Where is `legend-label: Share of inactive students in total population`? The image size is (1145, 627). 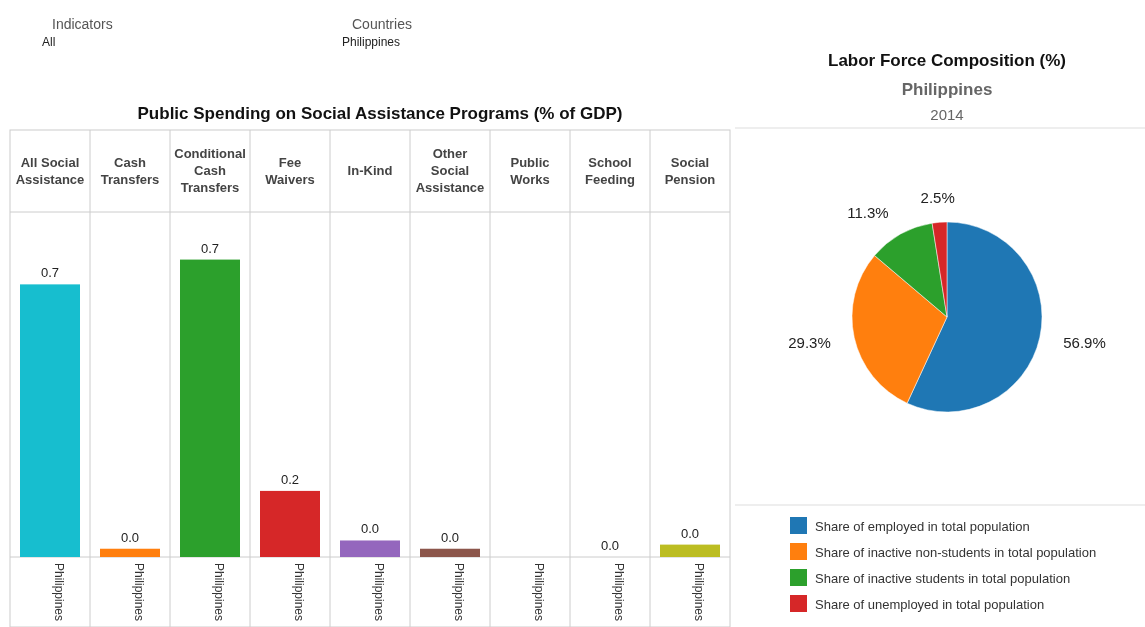
legend-label: Share of inactive students in total population is located at coordinates (943, 578).